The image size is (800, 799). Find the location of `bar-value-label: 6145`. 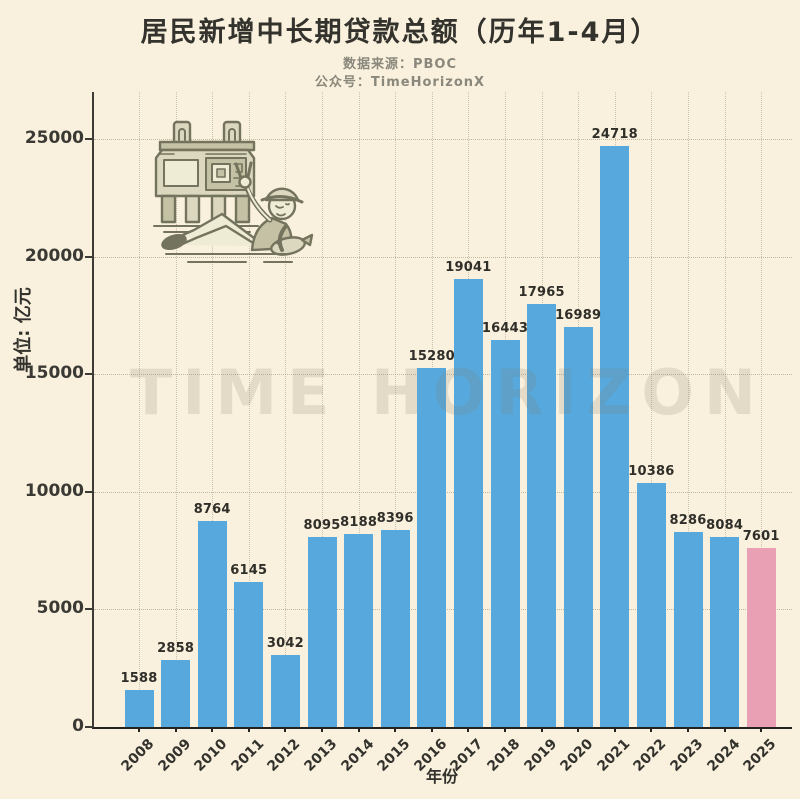

bar-value-label: 6145 is located at coordinates (249, 570).